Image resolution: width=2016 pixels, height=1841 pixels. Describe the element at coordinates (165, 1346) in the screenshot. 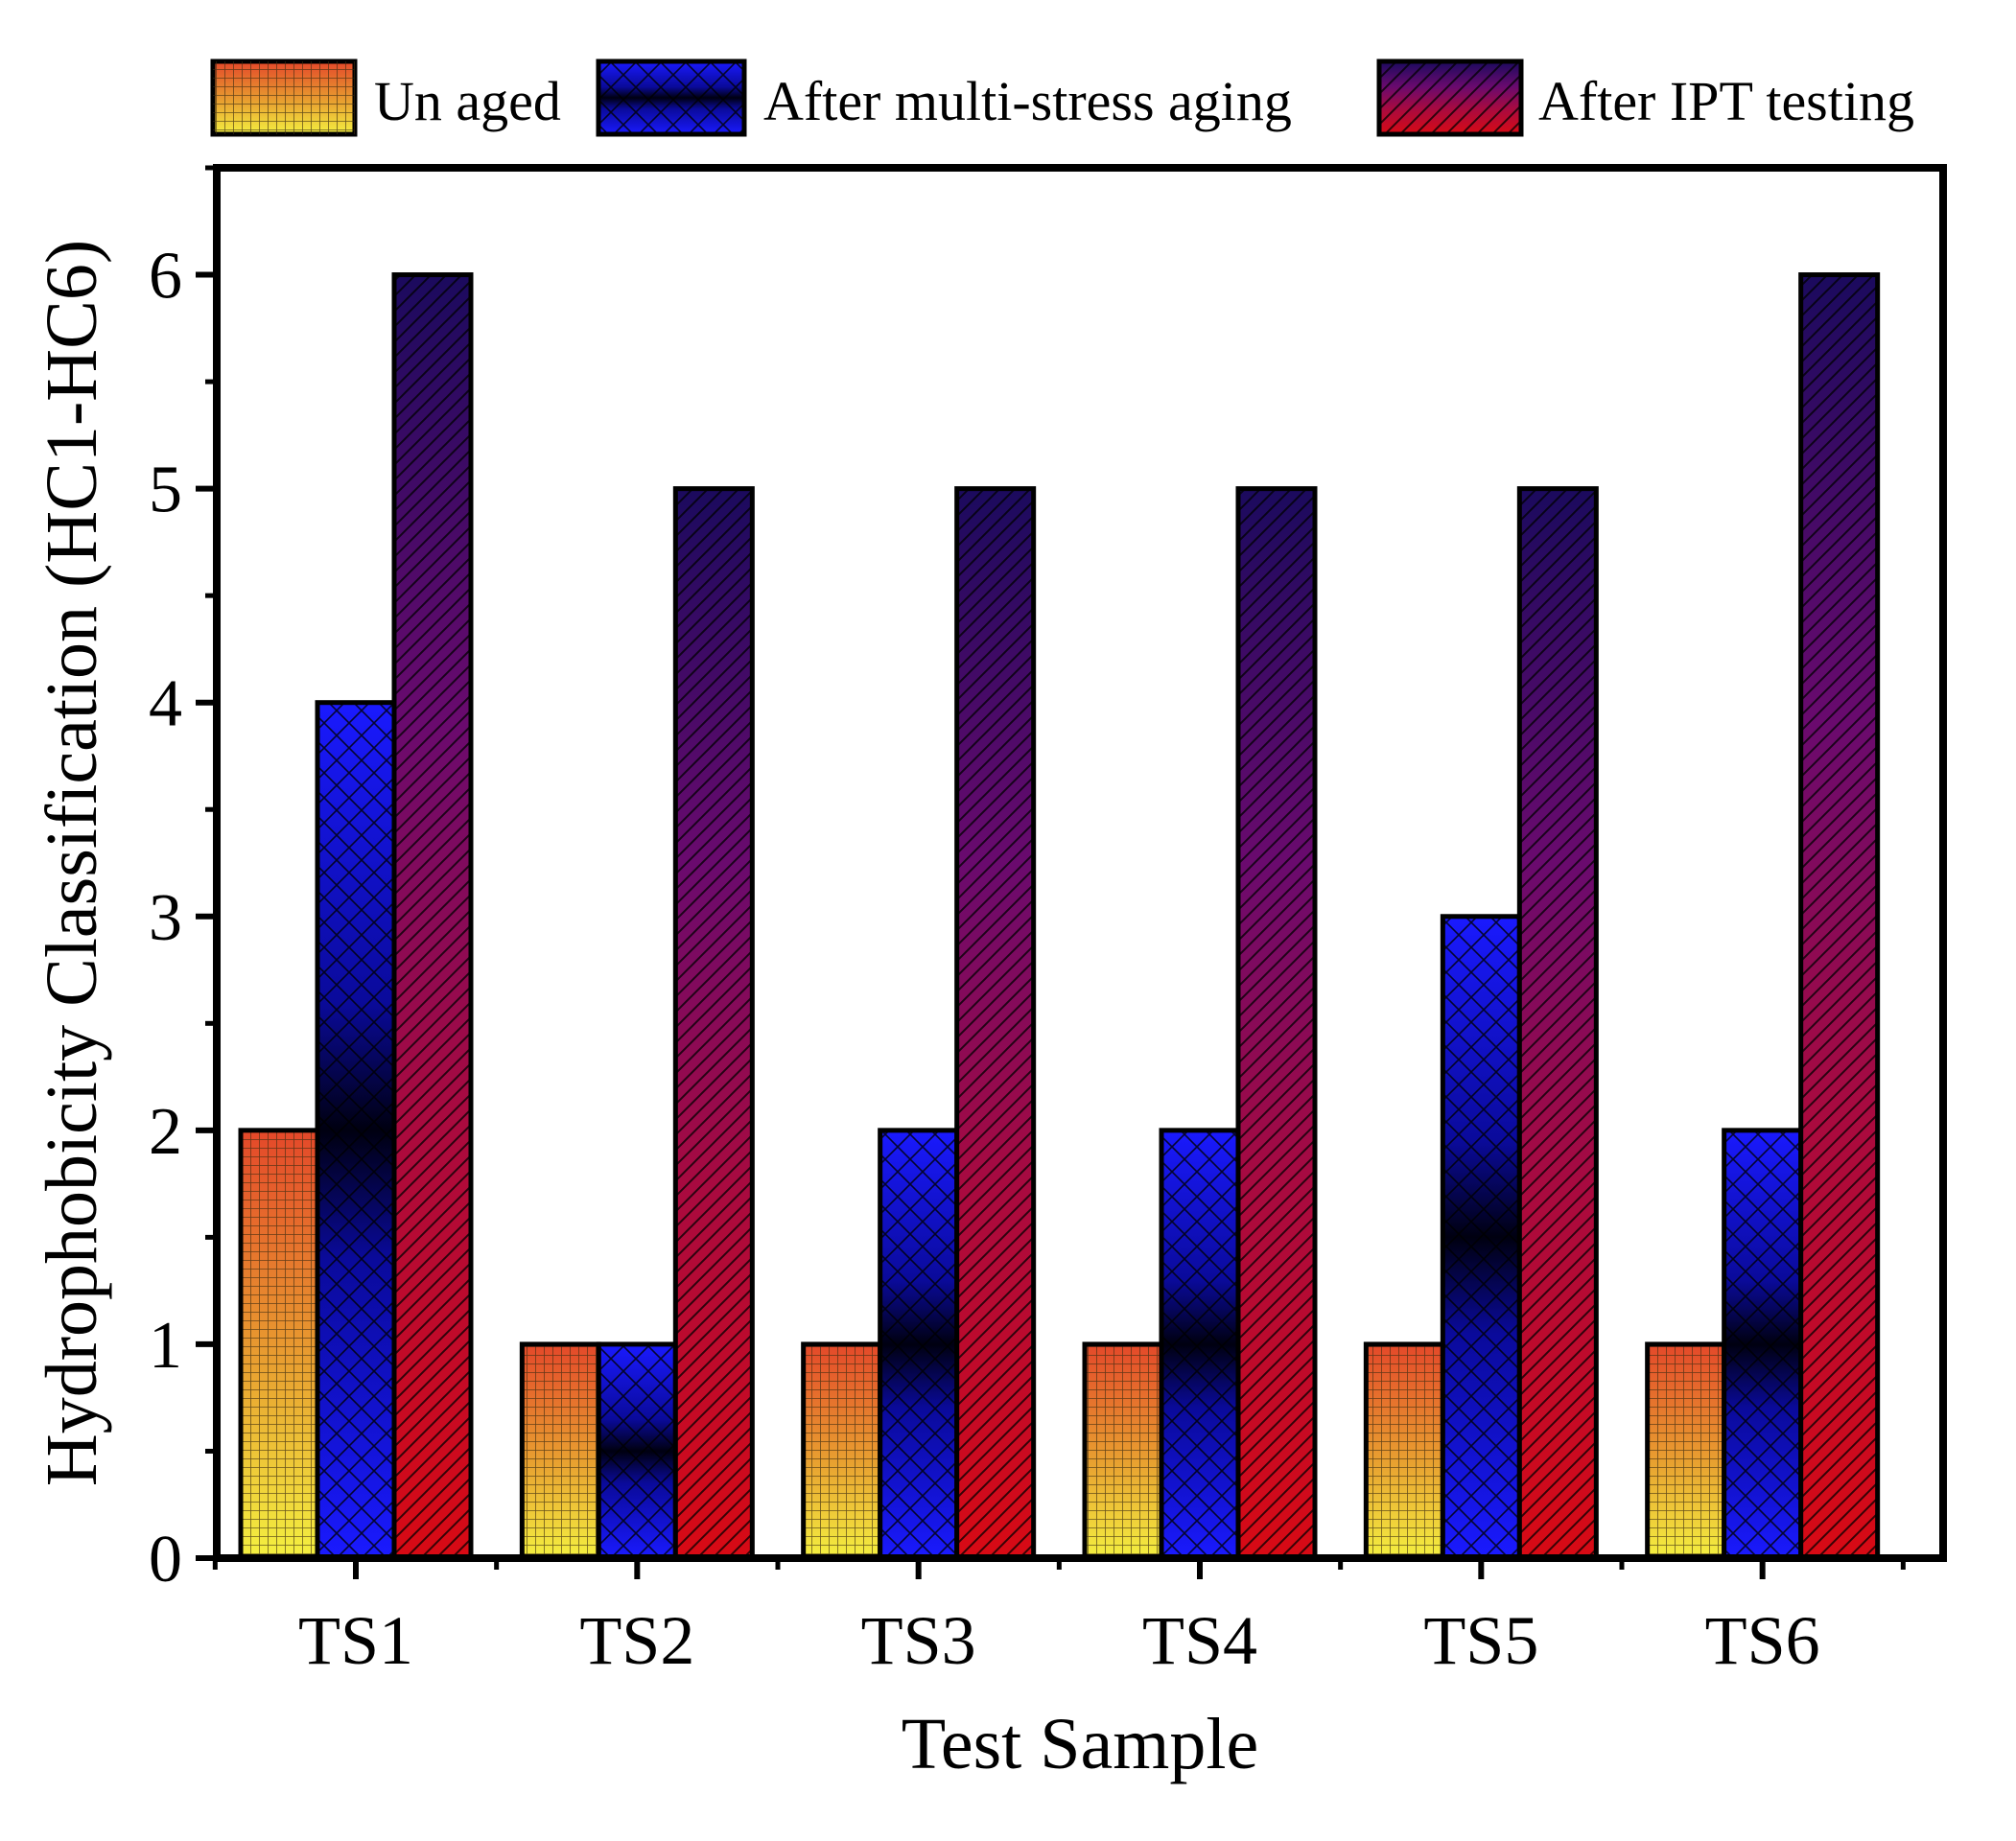

I see `y-tick-label: 1` at that location.